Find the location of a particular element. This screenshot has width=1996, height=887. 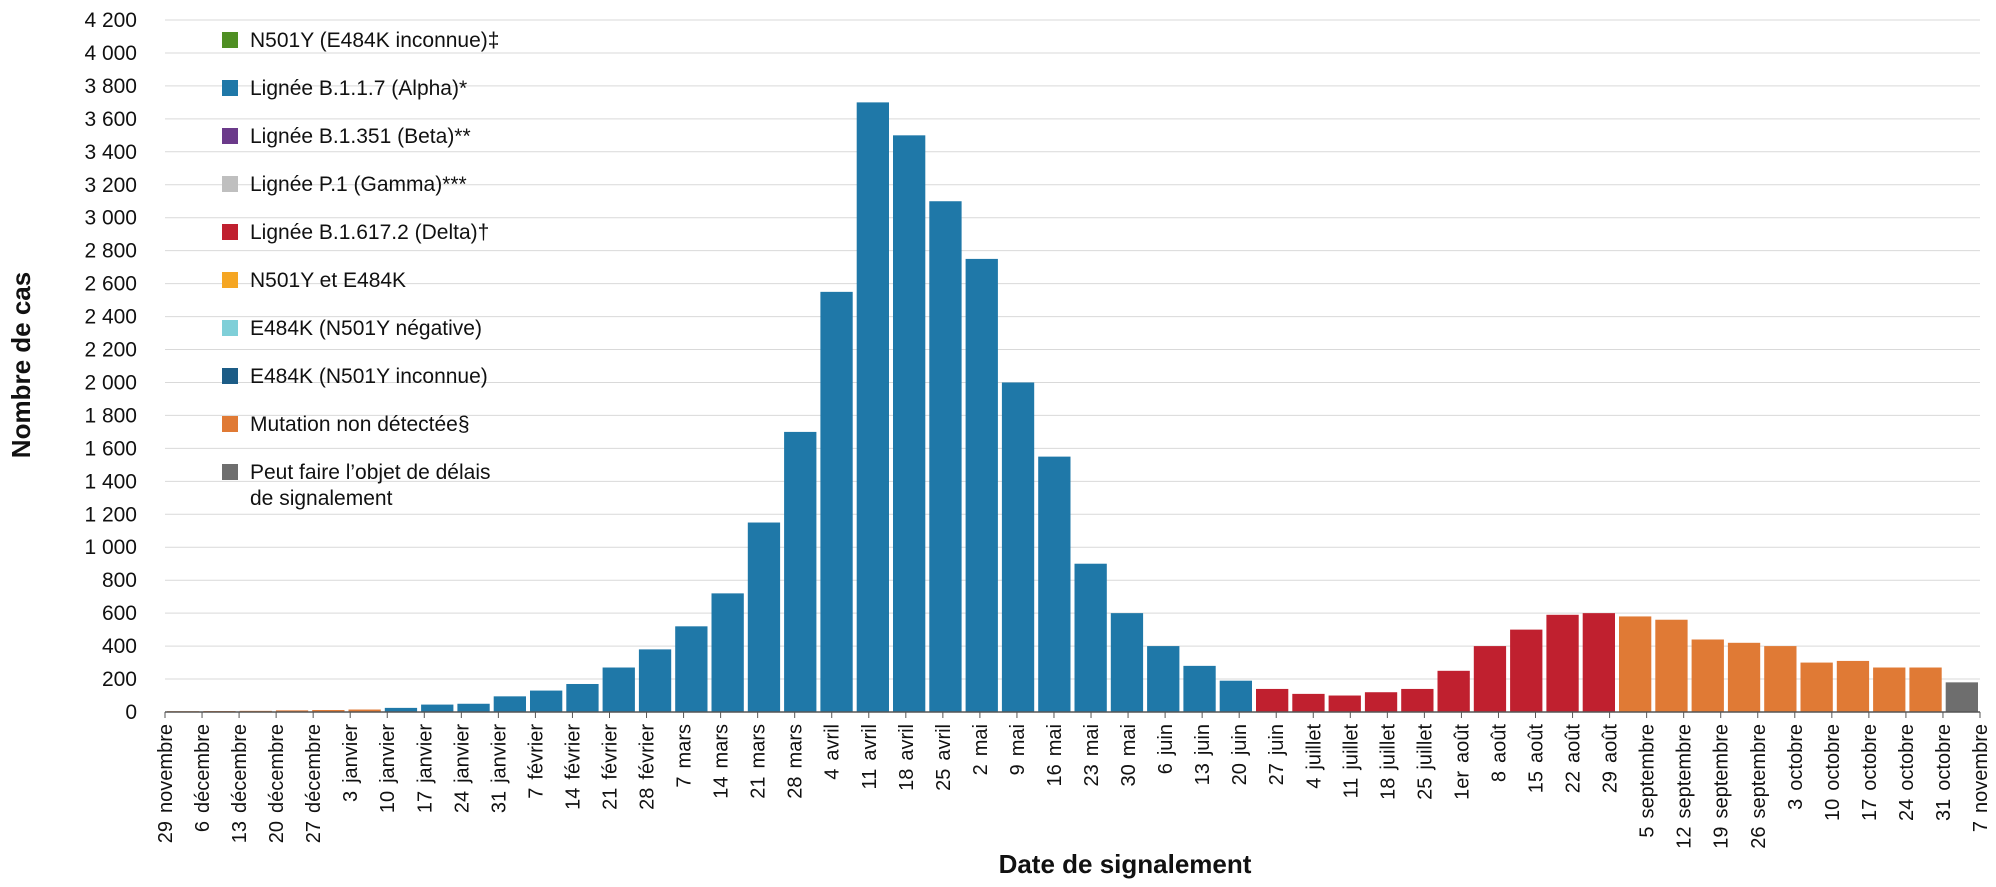

x-axis-title: Date de signalement is located at coordinates (1125, 864).